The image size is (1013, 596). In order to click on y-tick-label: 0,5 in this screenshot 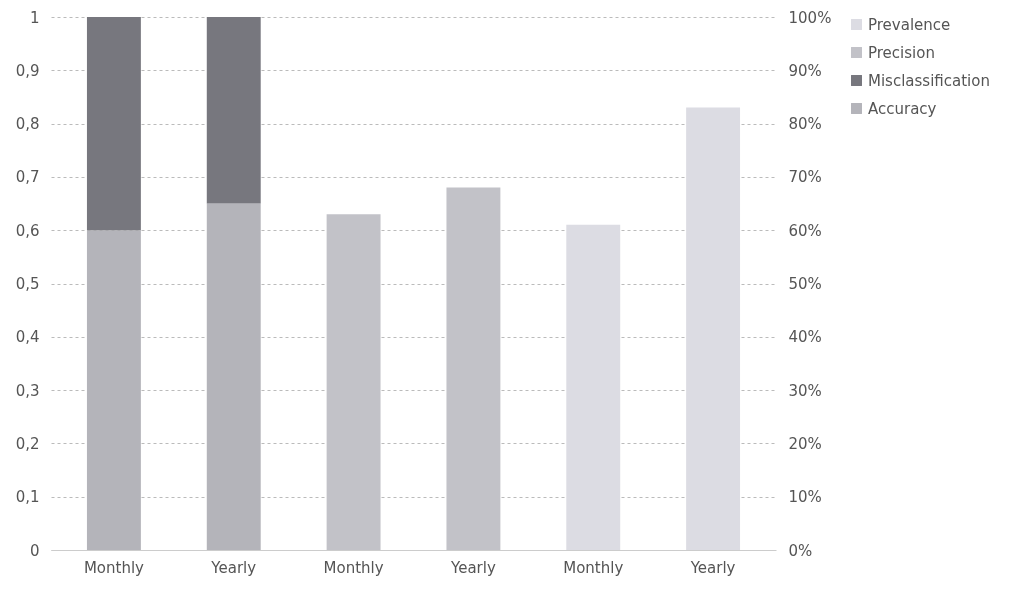, I will do `click(27, 284)`.